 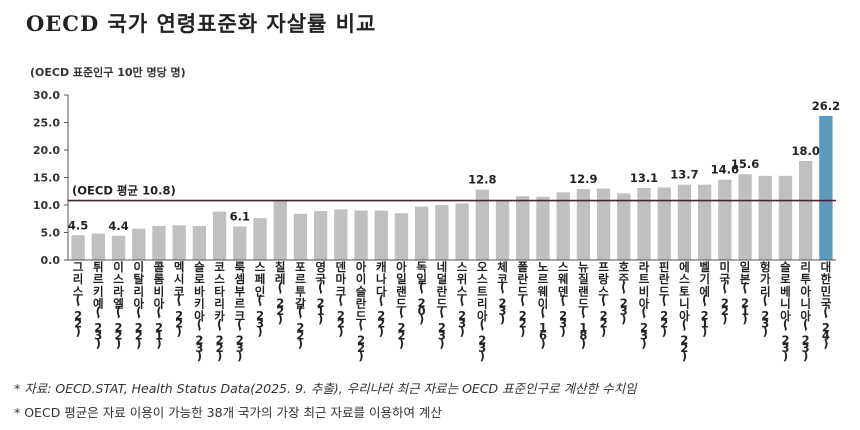 What do you see at coordinates (522, 299) in the screenshot?
I see `x-tick-label: 폴 란 드(' 2 2)` at bounding box center [522, 299].